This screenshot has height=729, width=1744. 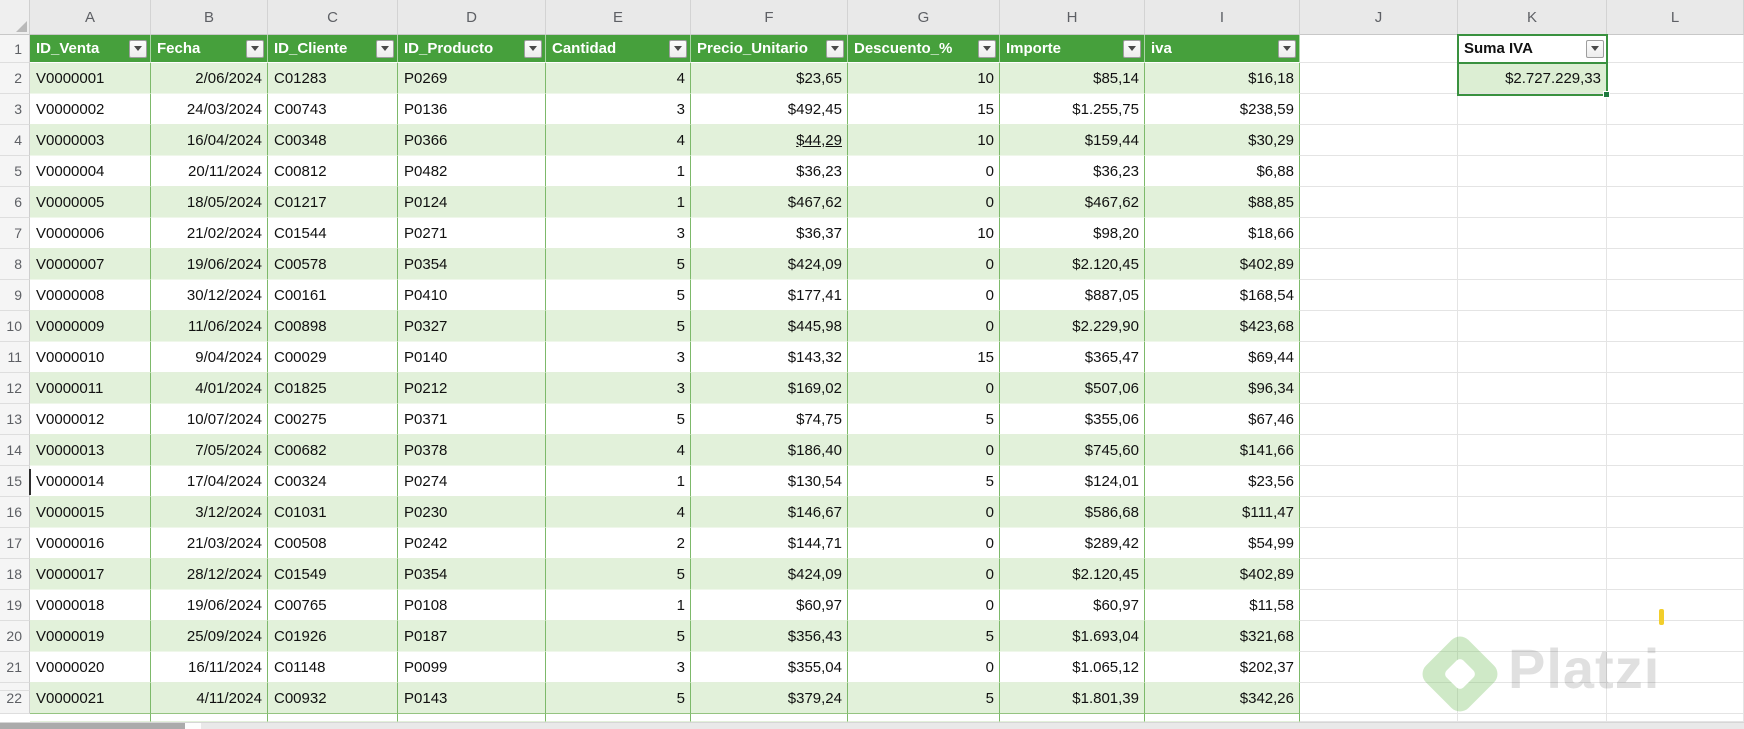 I want to click on cell-E22: 5, so click(x=618, y=698).